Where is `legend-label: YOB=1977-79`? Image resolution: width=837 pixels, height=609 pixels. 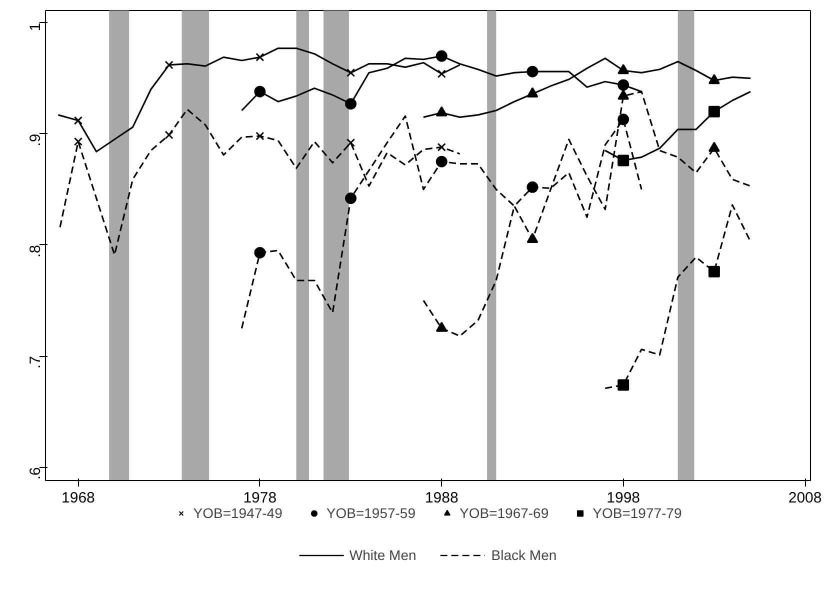 legend-label: YOB=1977-79 is located at coordinates (637, 513).